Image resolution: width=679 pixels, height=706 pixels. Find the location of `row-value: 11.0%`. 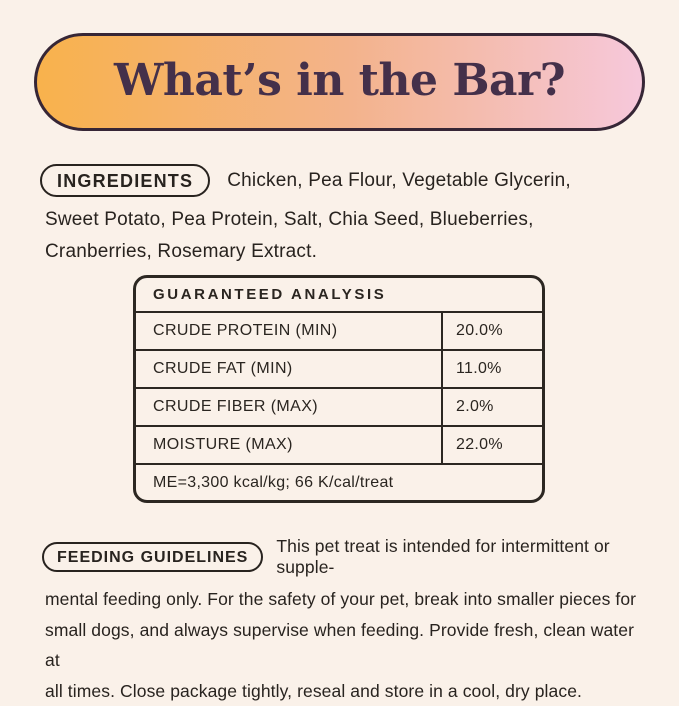

row-value: 11.0% is located at coordinates (491, 369).